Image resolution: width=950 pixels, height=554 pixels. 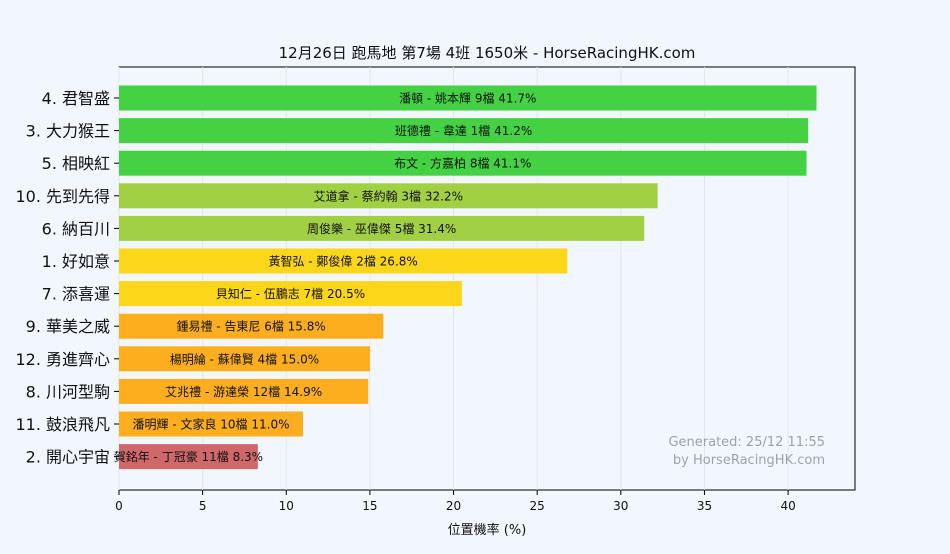 I want to click on watermark-line-1: Generated: 25/12 11:55, so click(x=746, y=442).